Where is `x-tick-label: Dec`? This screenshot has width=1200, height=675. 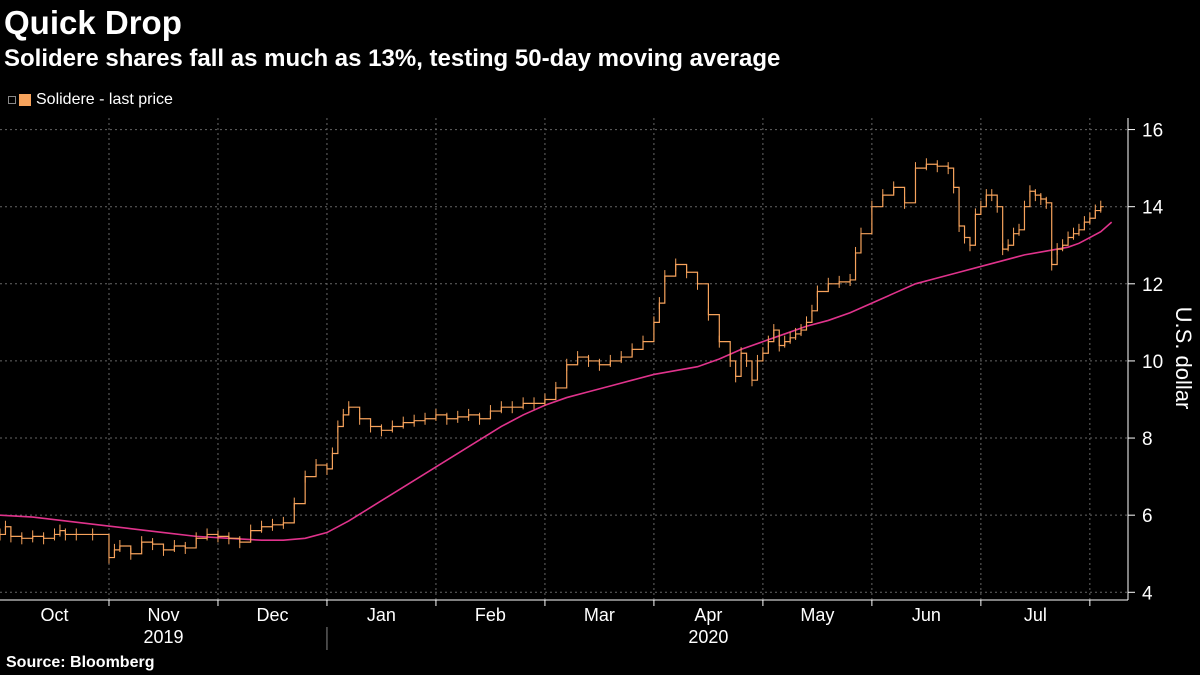 x-tick-label: Dec is located at coordinates (272, 615).